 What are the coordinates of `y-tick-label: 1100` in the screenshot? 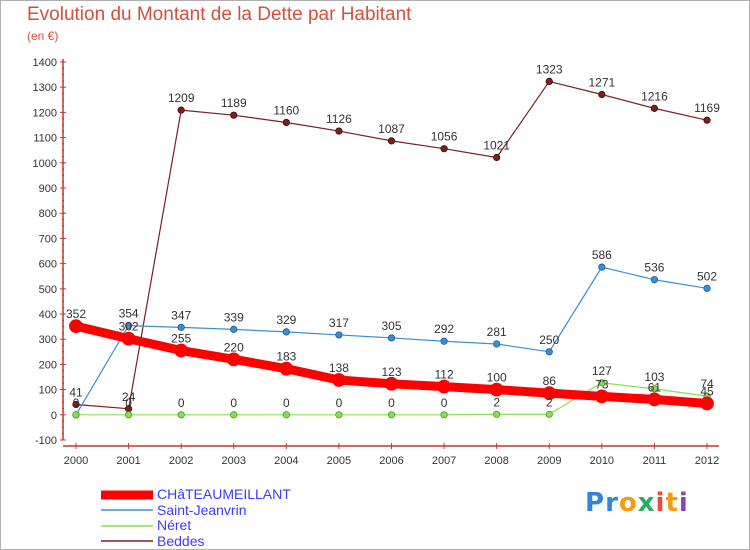 It's located at (45, 139).